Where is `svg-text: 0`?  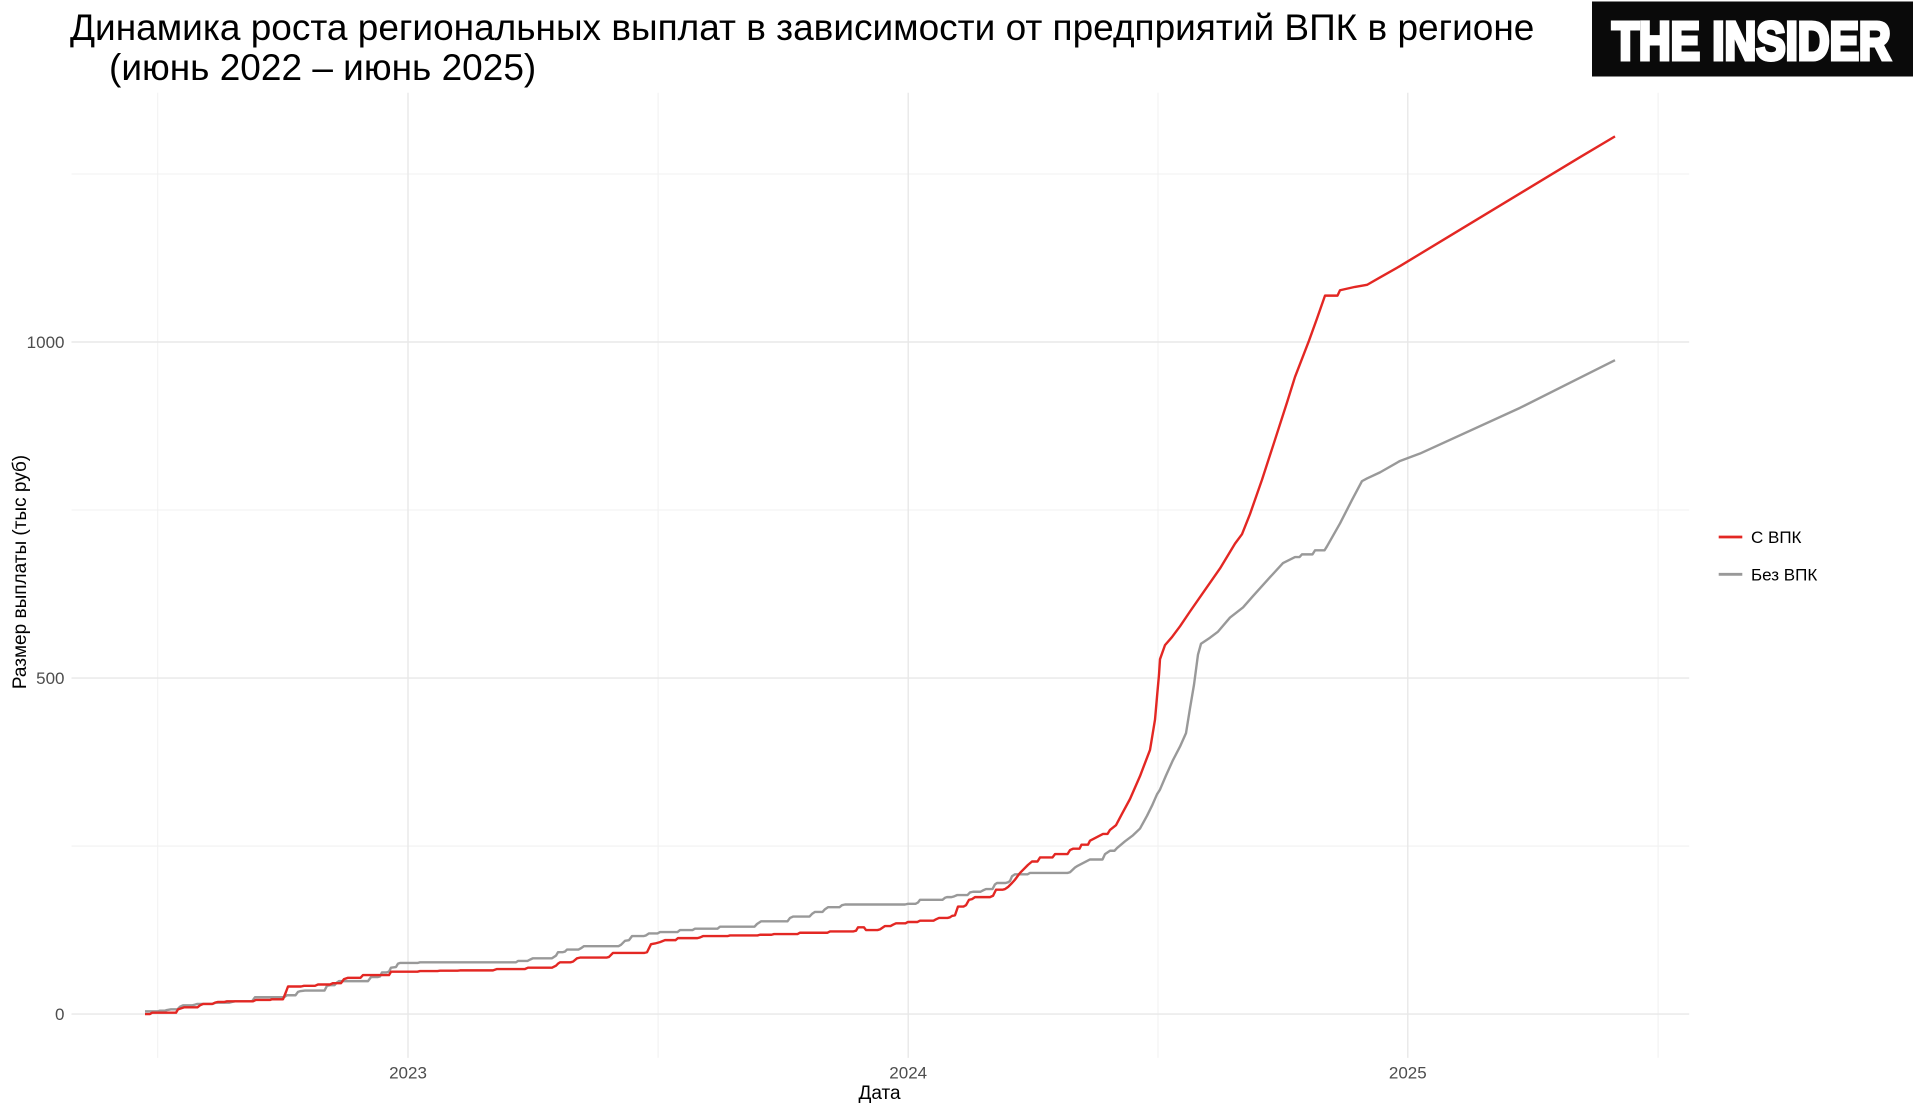
svg-text: 0 is located at coordinates (59, 1014).